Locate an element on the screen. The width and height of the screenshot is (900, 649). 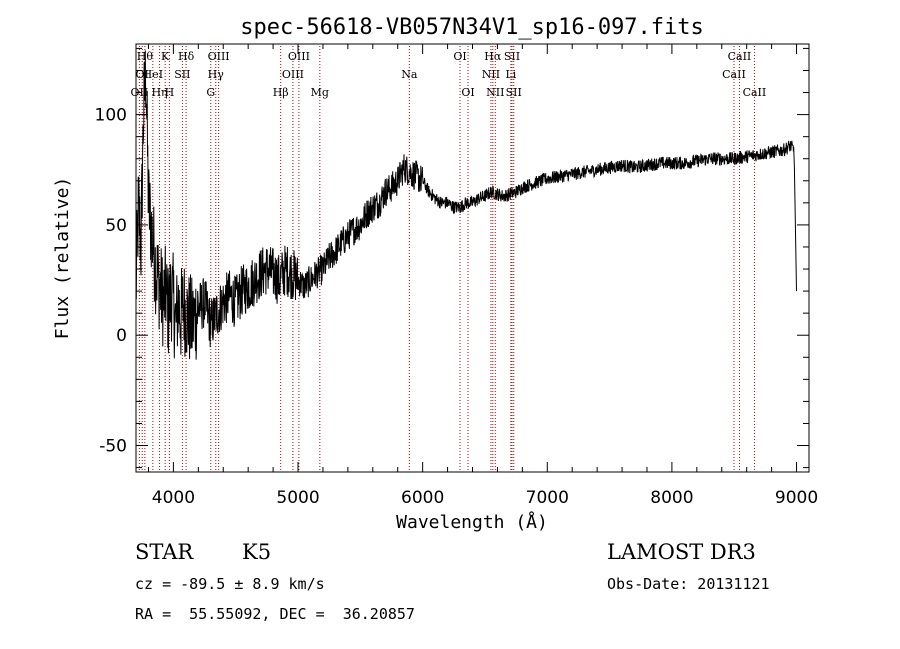
line-label-9: G is located at coordinates (210, 92).